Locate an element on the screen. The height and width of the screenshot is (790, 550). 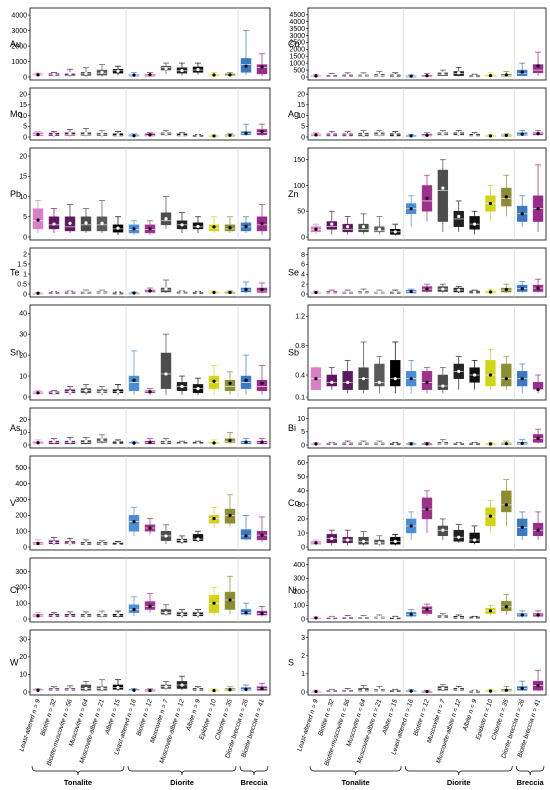
y-tick-label: 50 is located at coordinates (301, 477).